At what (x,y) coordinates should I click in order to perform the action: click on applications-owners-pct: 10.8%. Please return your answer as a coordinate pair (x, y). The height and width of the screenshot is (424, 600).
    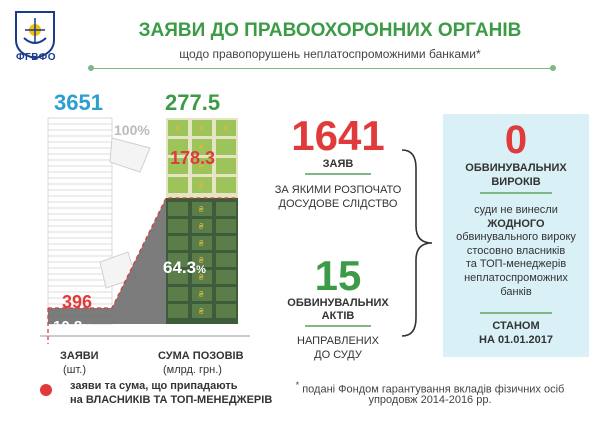
    Looking at the image, I should click on (72, 326).